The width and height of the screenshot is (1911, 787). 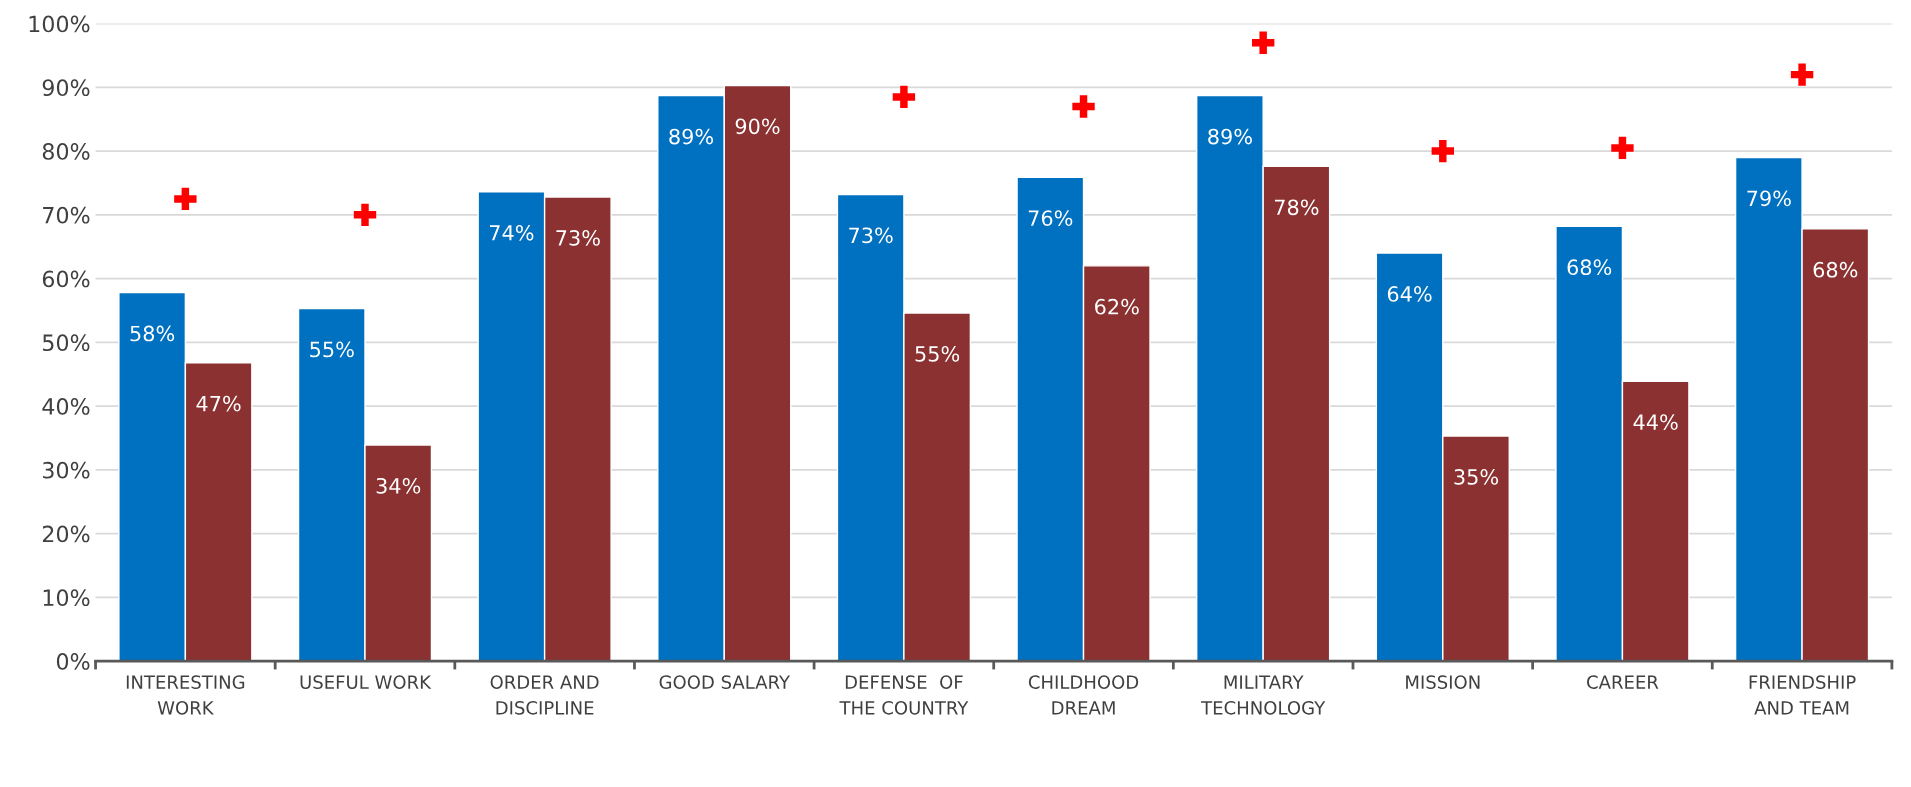 I want to click on y-tick-label: 30%, so click(x=66, y=470).